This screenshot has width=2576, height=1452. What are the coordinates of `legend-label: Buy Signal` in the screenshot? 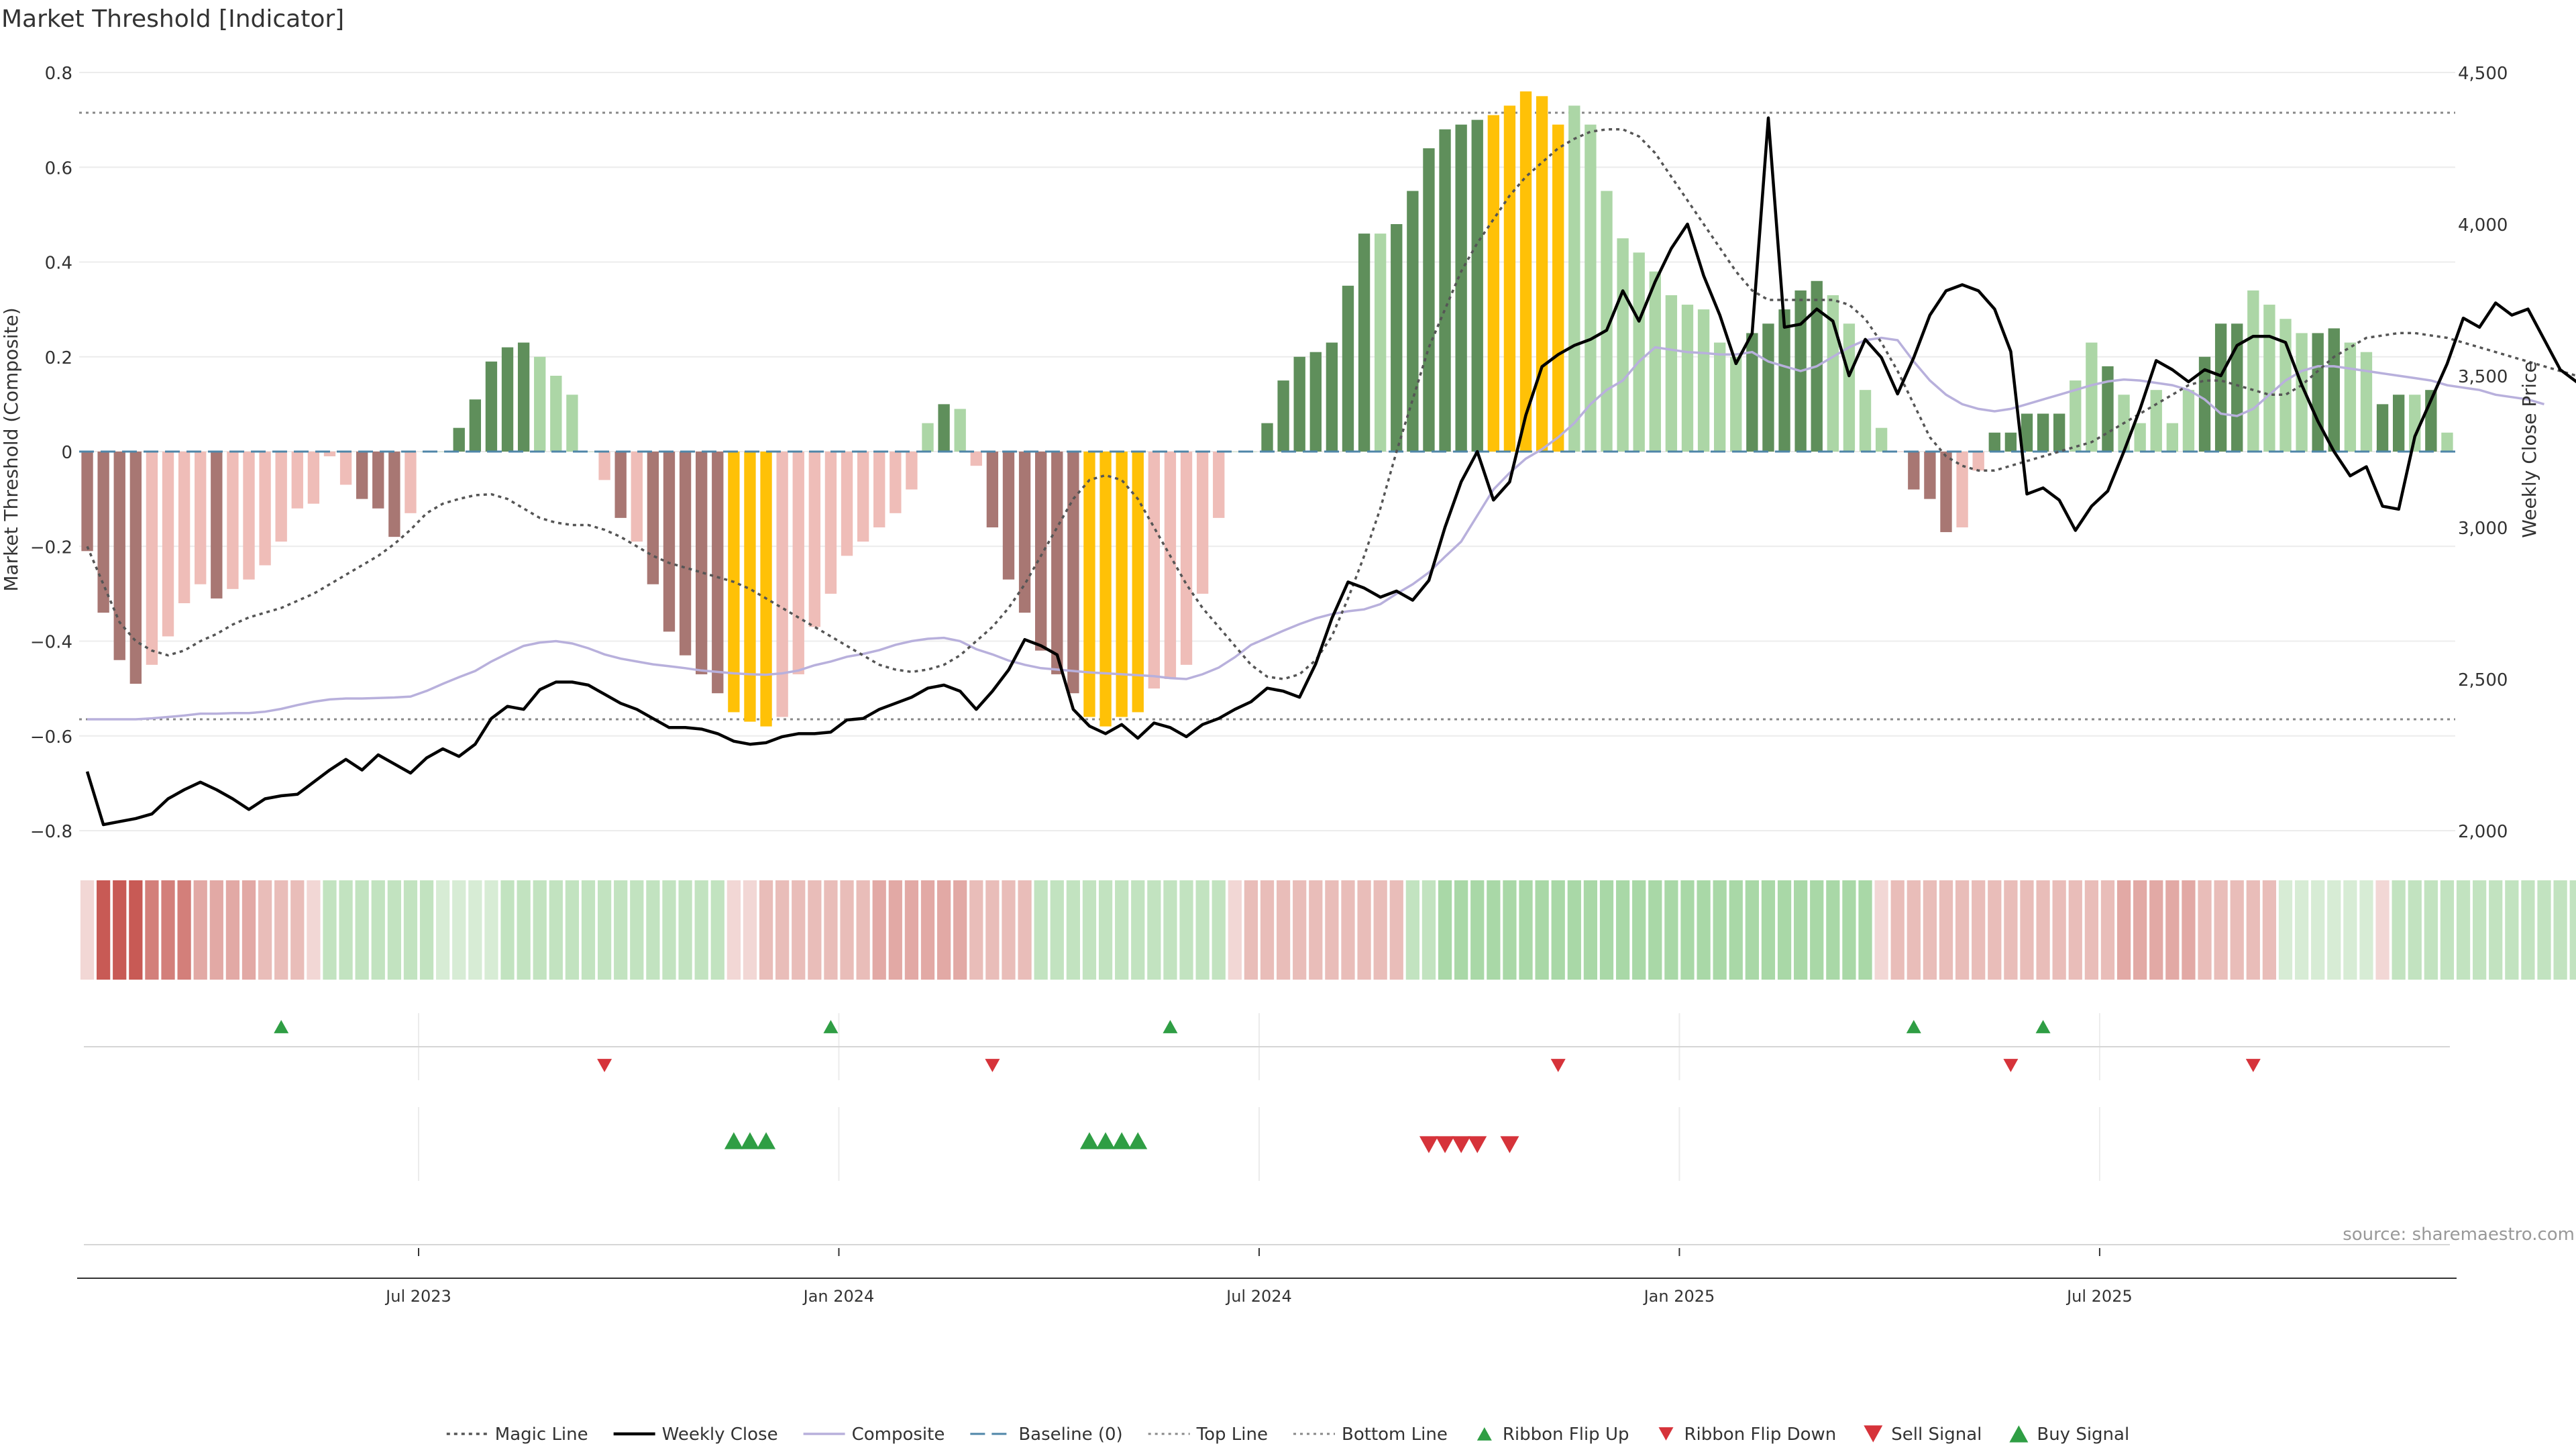 It's located at (2083, 1435).